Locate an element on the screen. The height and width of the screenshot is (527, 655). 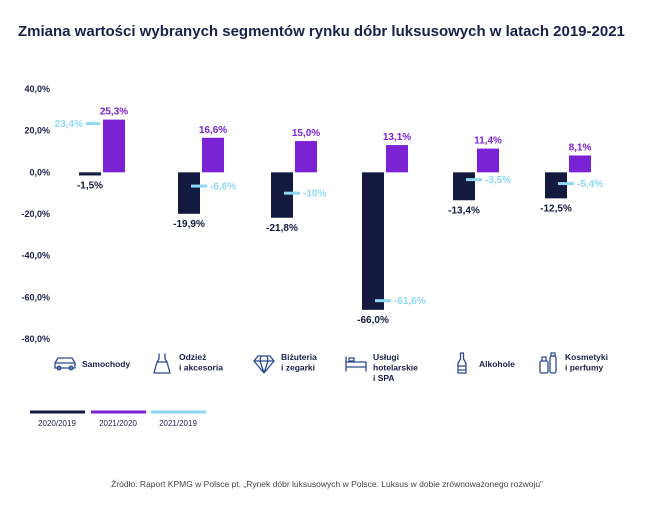
y-tick-label: -80,0% is located at coordinates (35, 339).